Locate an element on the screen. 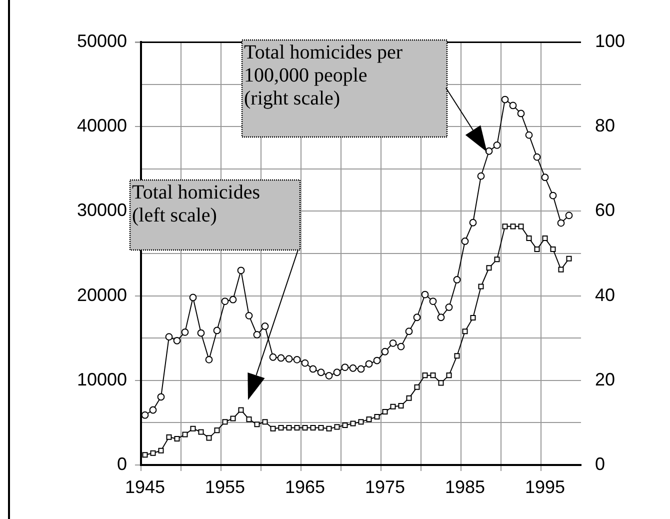  y2-tick-label: 20 is located at coordinates (605, 379).